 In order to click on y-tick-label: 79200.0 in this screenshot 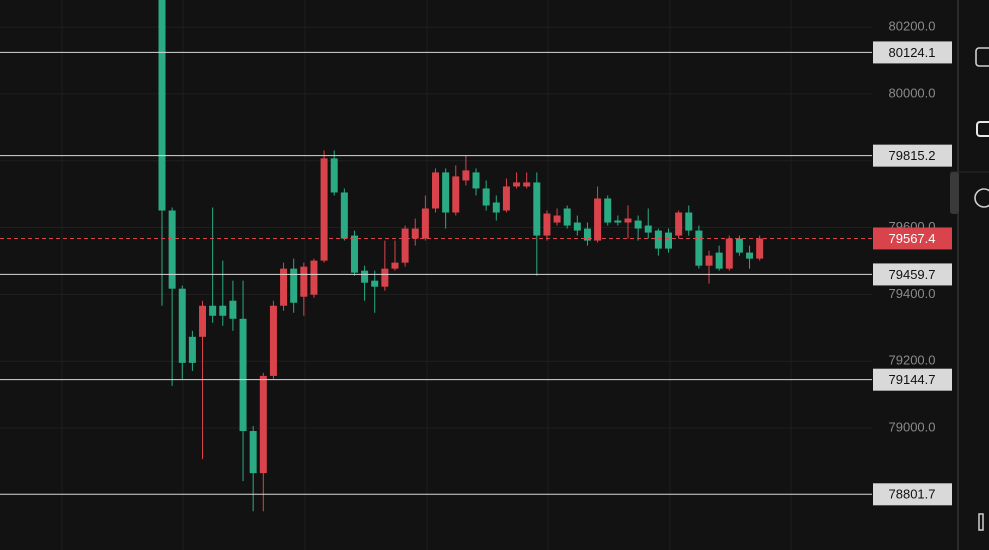, I will do `click(912, 360)`.